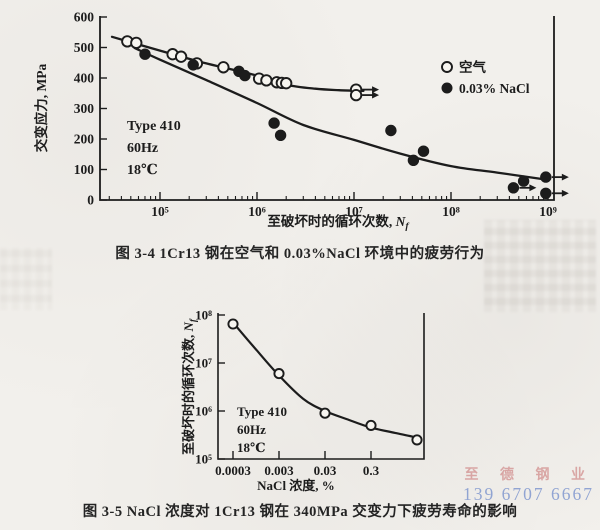 This screenshot has width=600, height=530. I want to click on y-axis-title: 交变应力, MPa, so click(41, 108).